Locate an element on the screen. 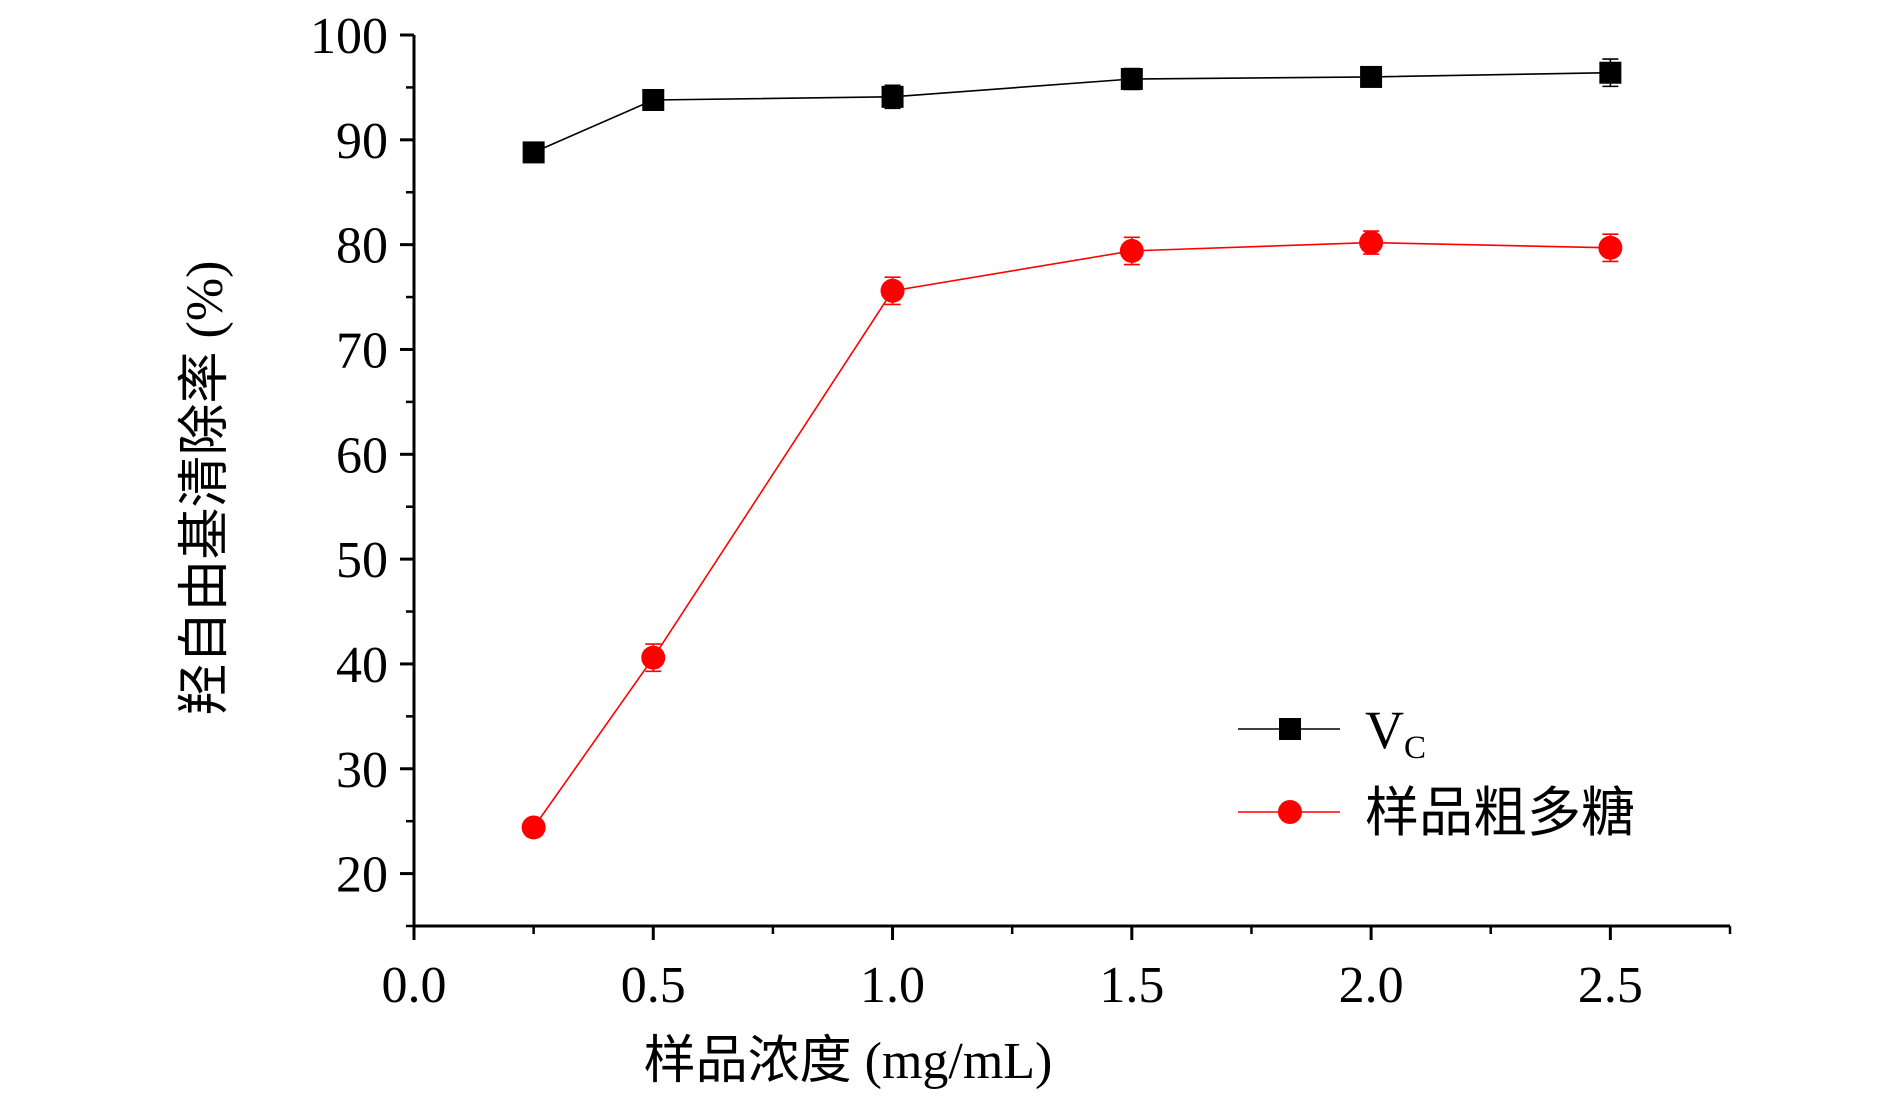 The image size is (1890, 1100). legend-label-vc-sub: C is located at coordinates (1415, 748).